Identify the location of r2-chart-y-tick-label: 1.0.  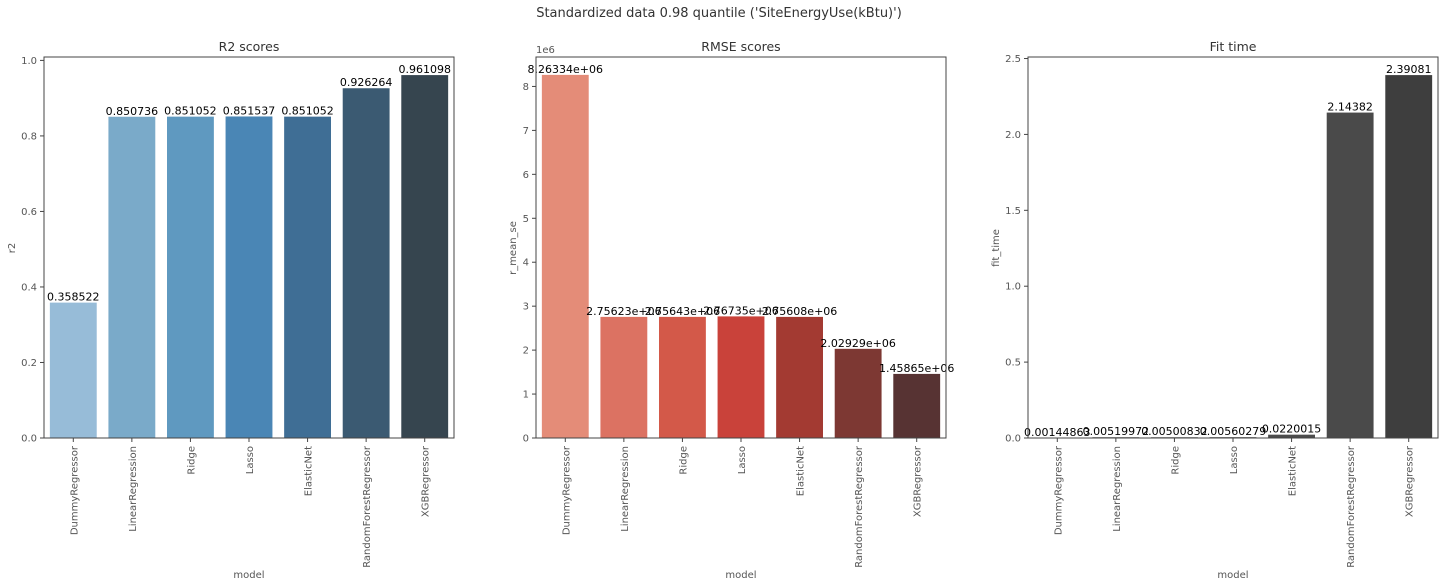
(29, 61).